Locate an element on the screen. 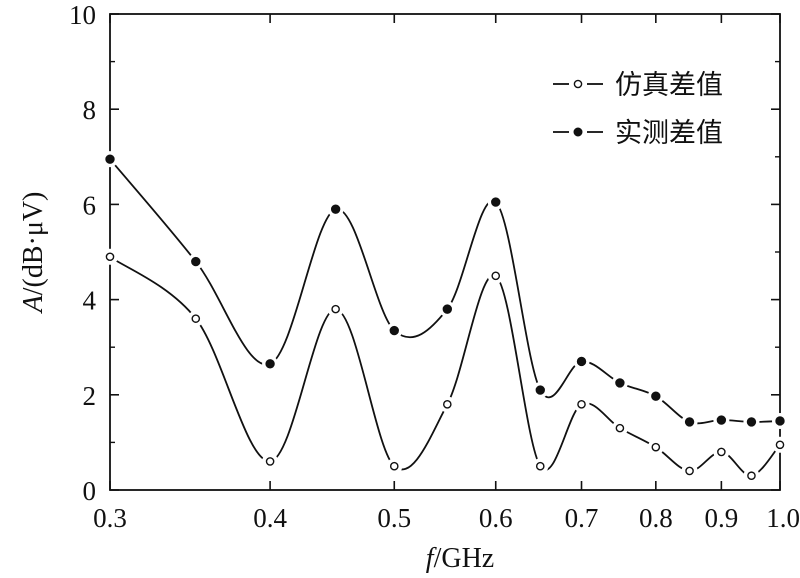  y-tick-label: 2 is located at coordinates (90, 396).